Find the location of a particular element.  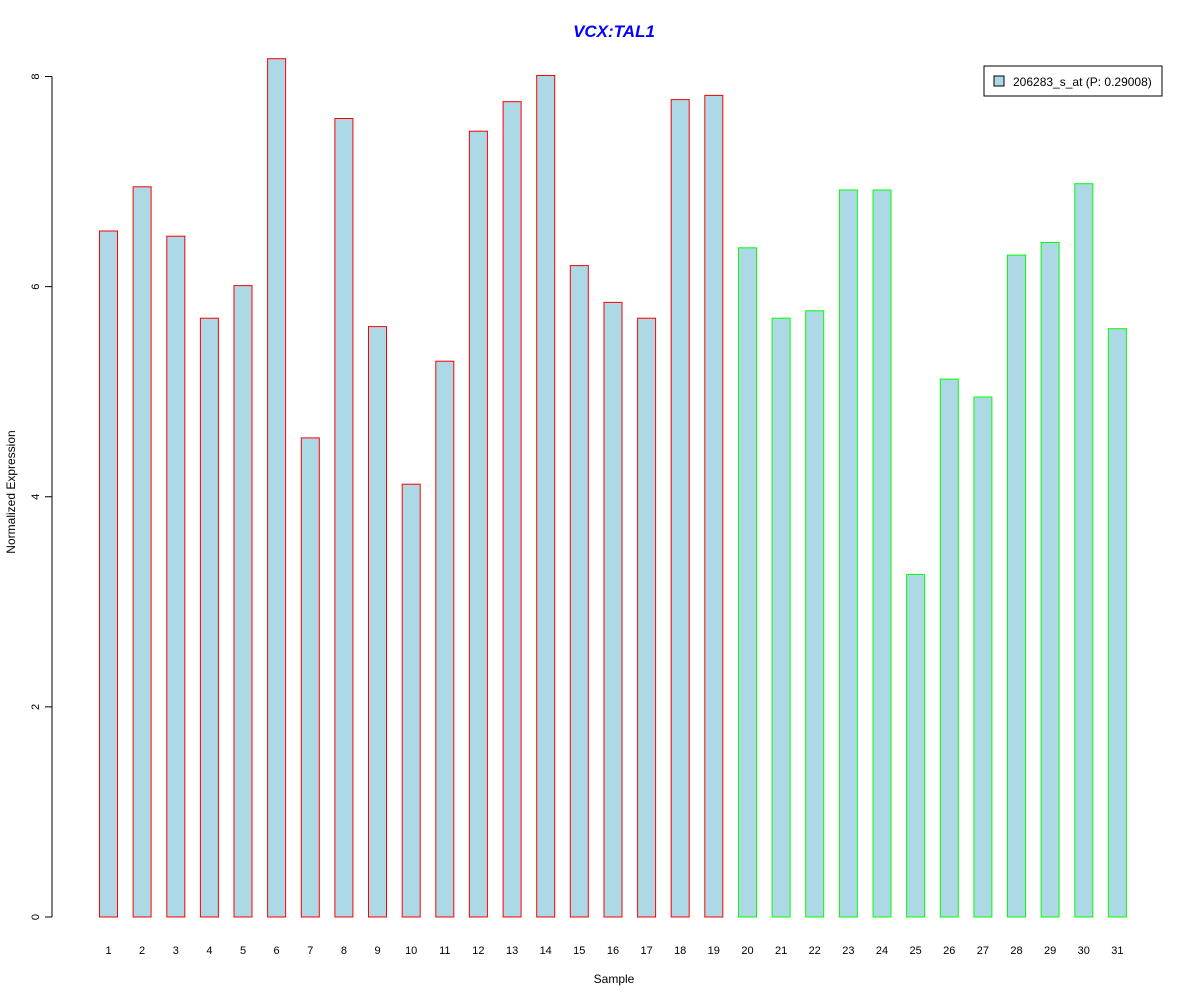

y-axis: 0 2 4 6 8 is located at coordinates (41, 496).